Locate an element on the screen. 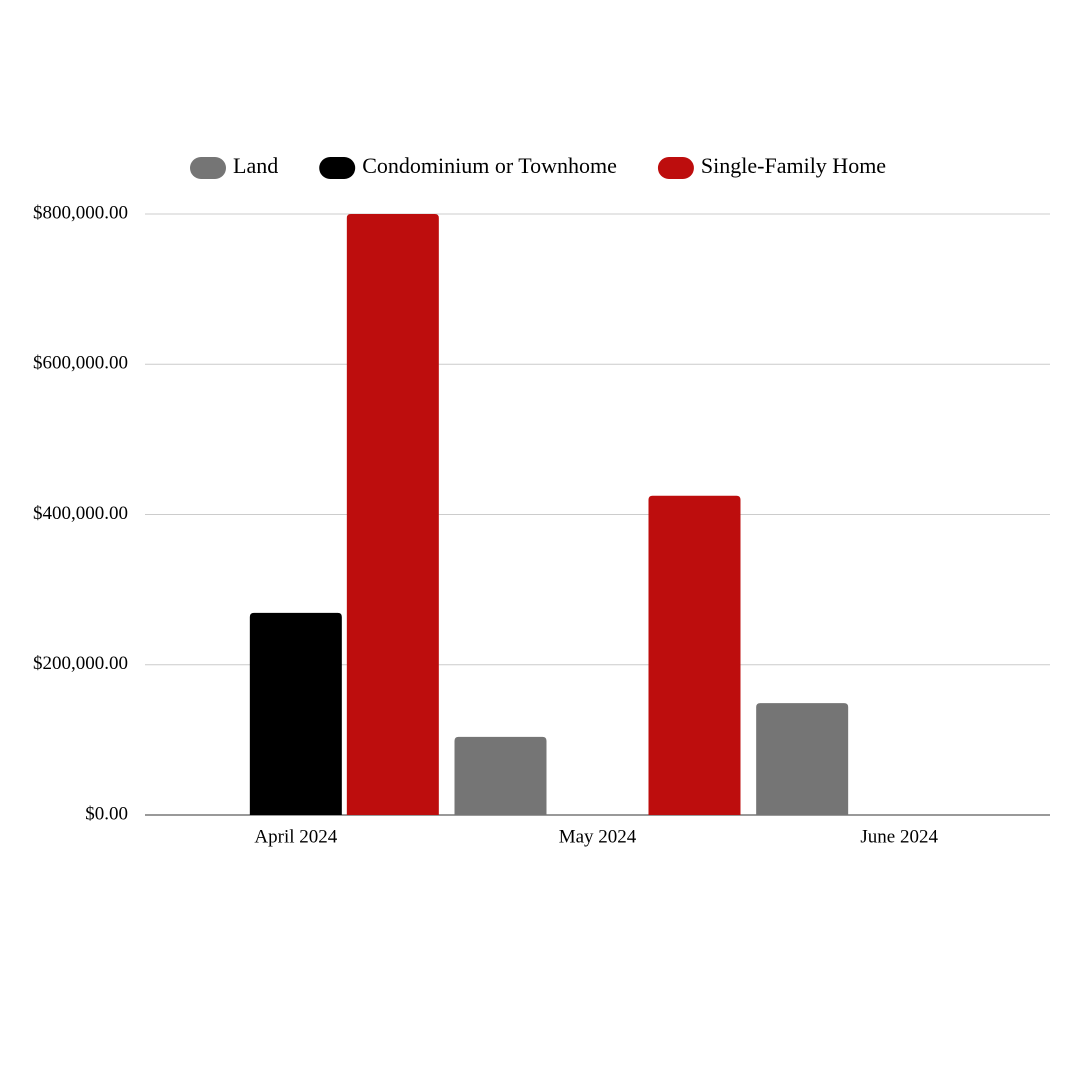  legend-label: Single-Family Home is located at coordinates (793, 165).